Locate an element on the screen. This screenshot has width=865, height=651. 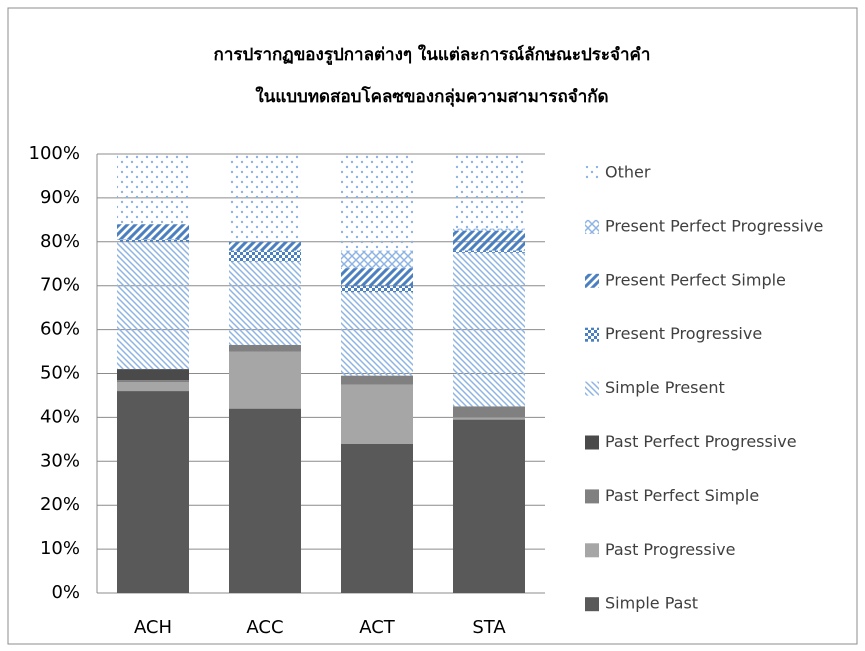
legend-label: Past Progressive is located at coordinates (670, 549).